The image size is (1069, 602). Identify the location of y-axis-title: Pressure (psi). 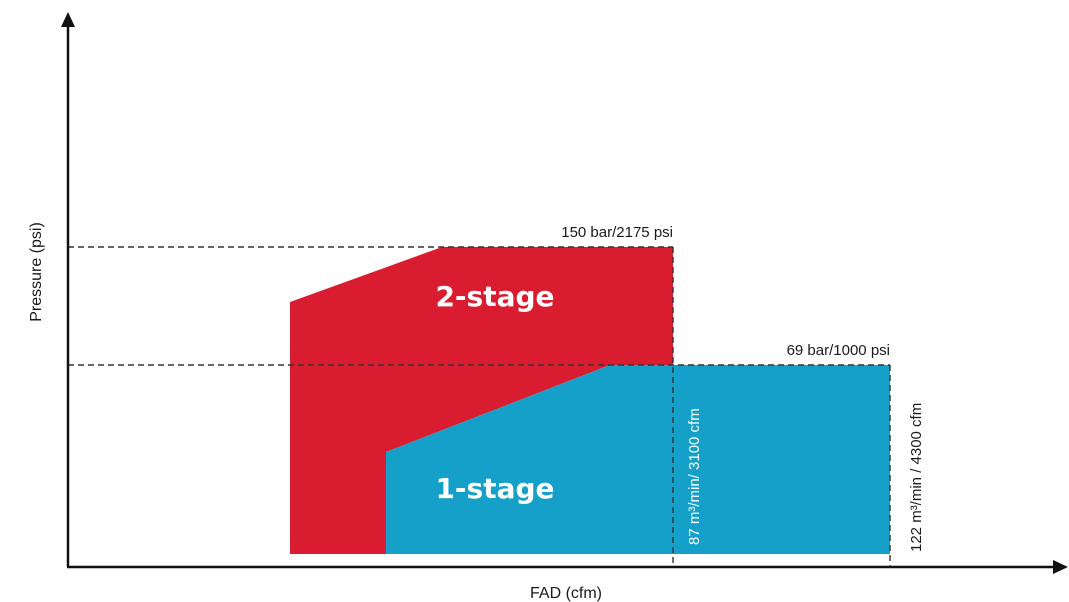
(36, 272).